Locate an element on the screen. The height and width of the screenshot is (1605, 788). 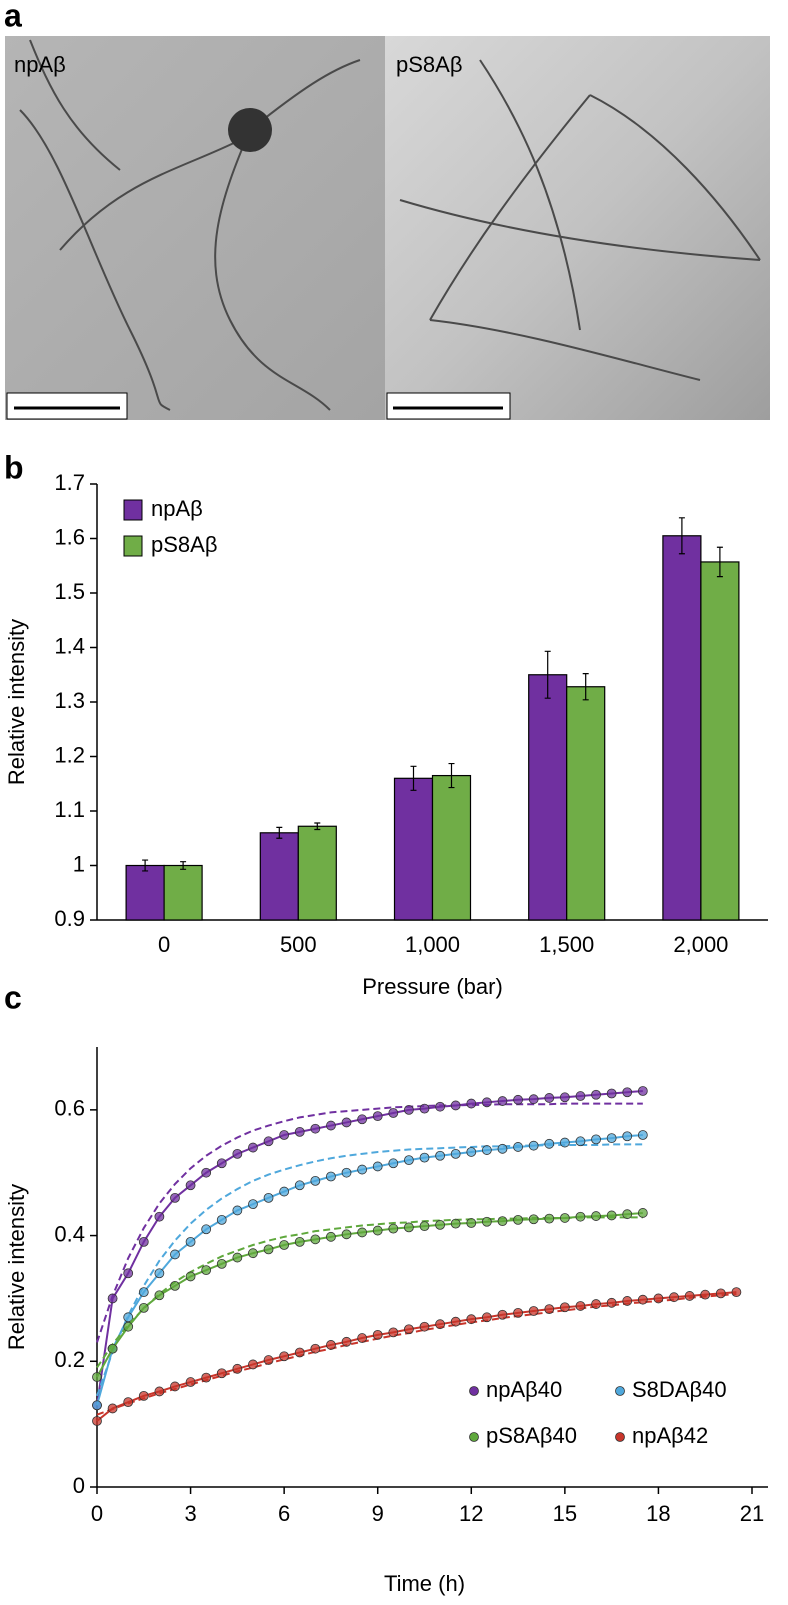
image-label: pS8Aβ is located at coordinates (429, 64).